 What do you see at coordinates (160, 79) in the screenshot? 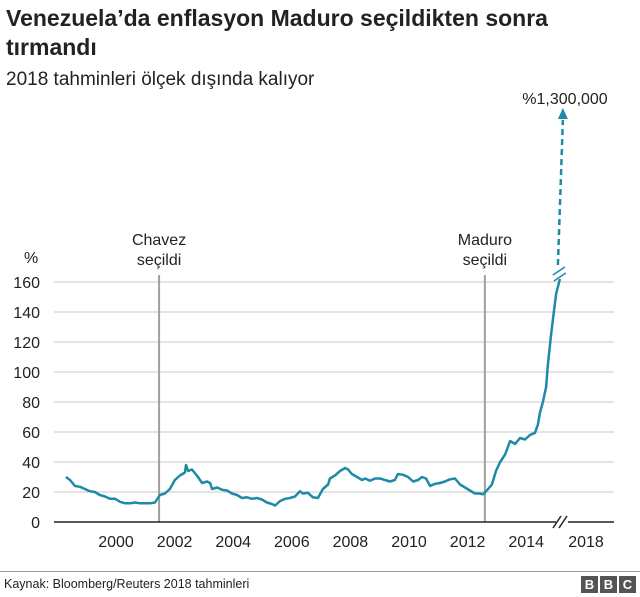
I see `chart-subtitle: 2018 tahminleri ölçek dışında kalıyor` at bounding box center [160, 79].